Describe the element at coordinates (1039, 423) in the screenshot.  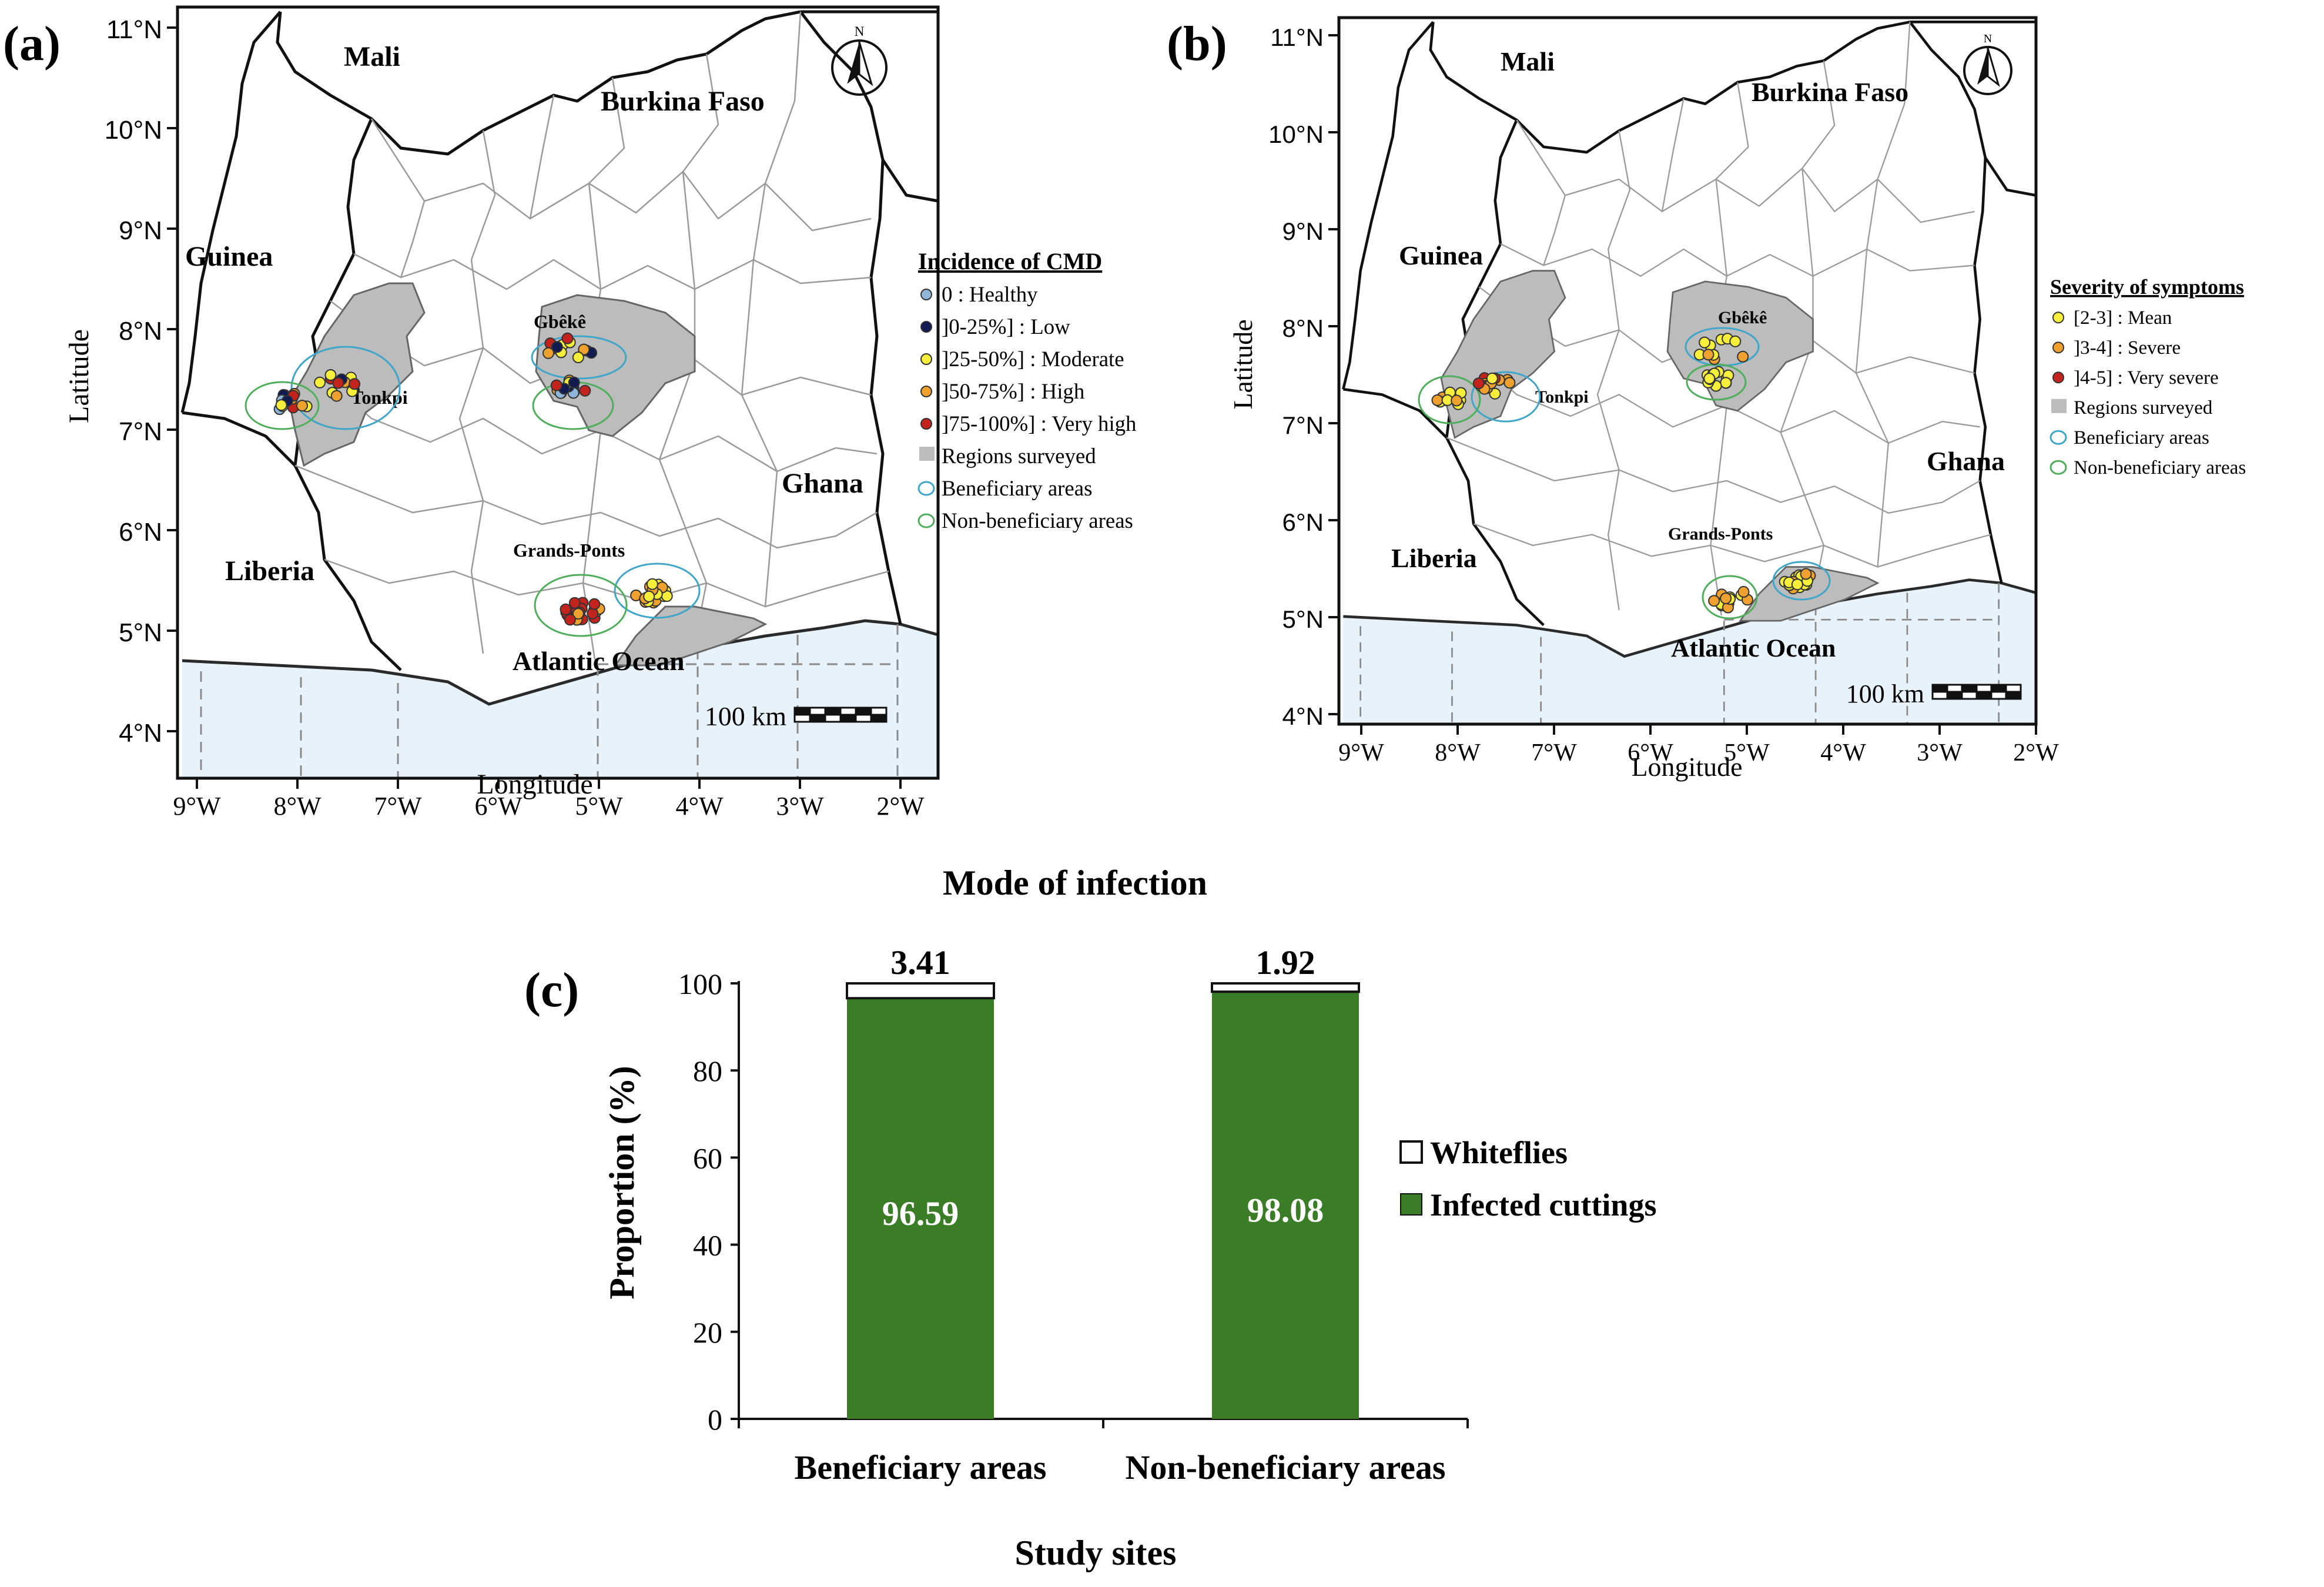
I see `legend-item: ]75-100%] : Very high` at that location.